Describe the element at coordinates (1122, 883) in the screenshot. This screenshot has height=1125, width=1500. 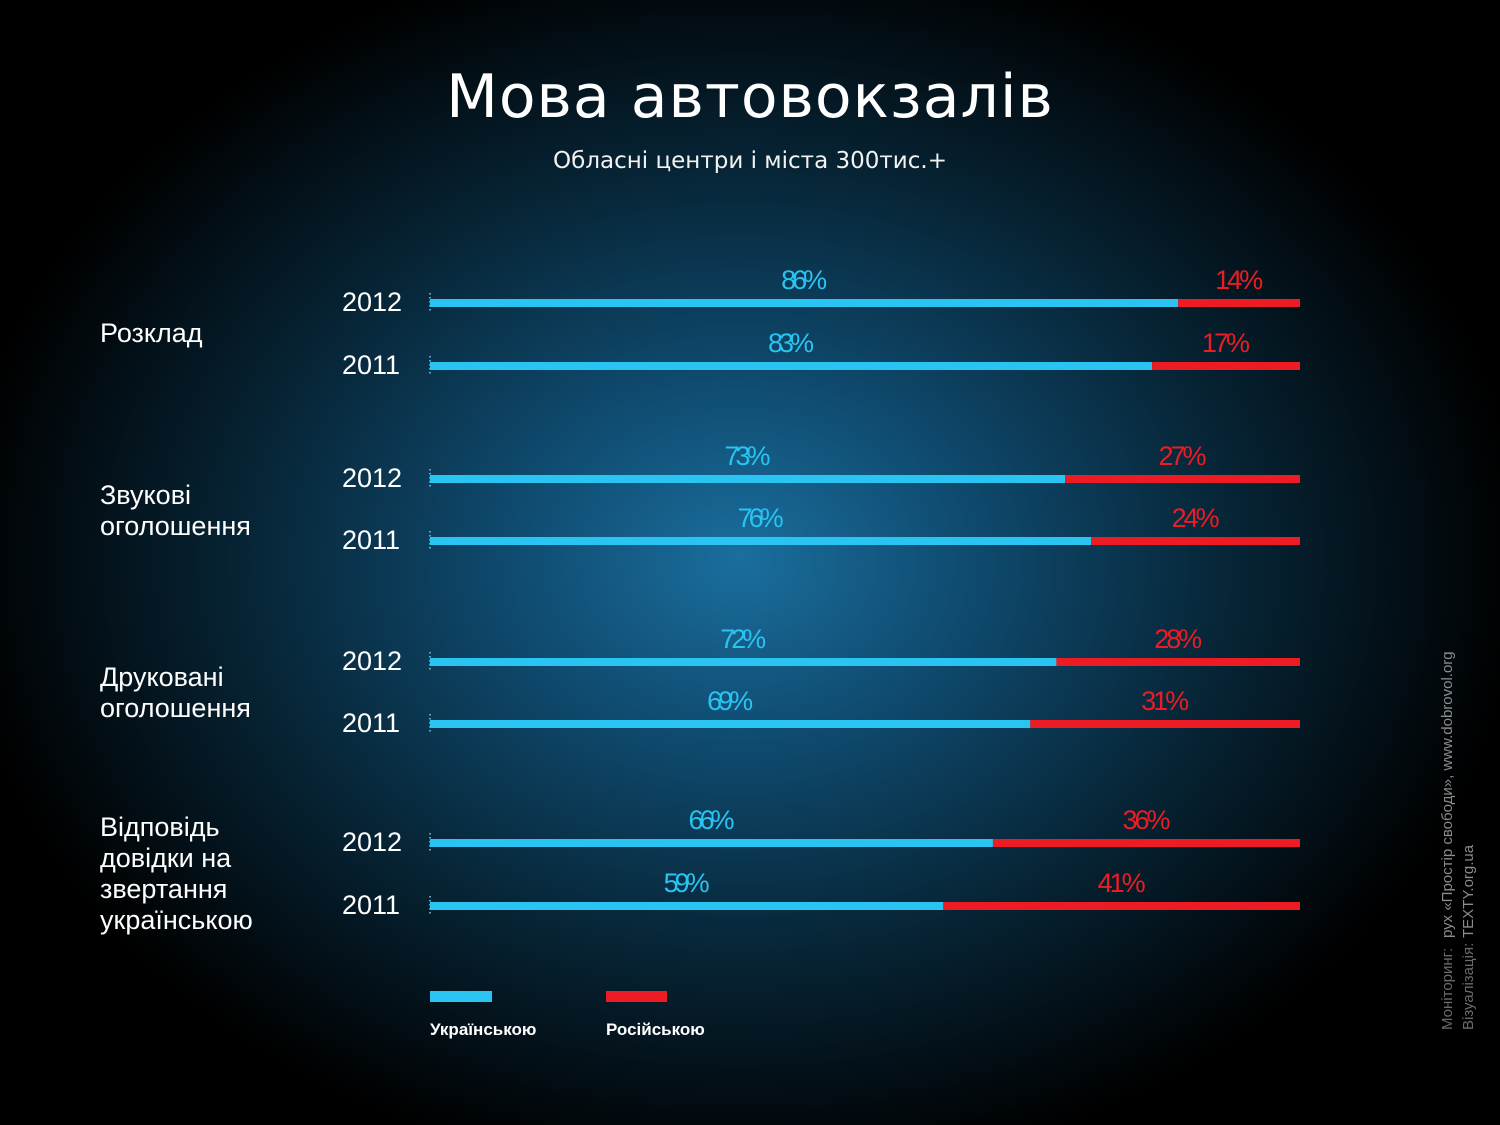
I see `value-label-russian: 41%` at that location.